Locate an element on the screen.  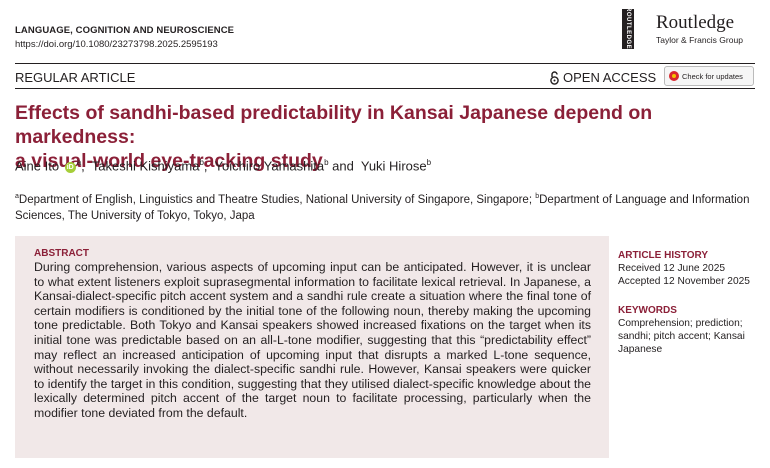
article-history-heading: ARTICLE HISTORY is located at coordinates (663, 255).